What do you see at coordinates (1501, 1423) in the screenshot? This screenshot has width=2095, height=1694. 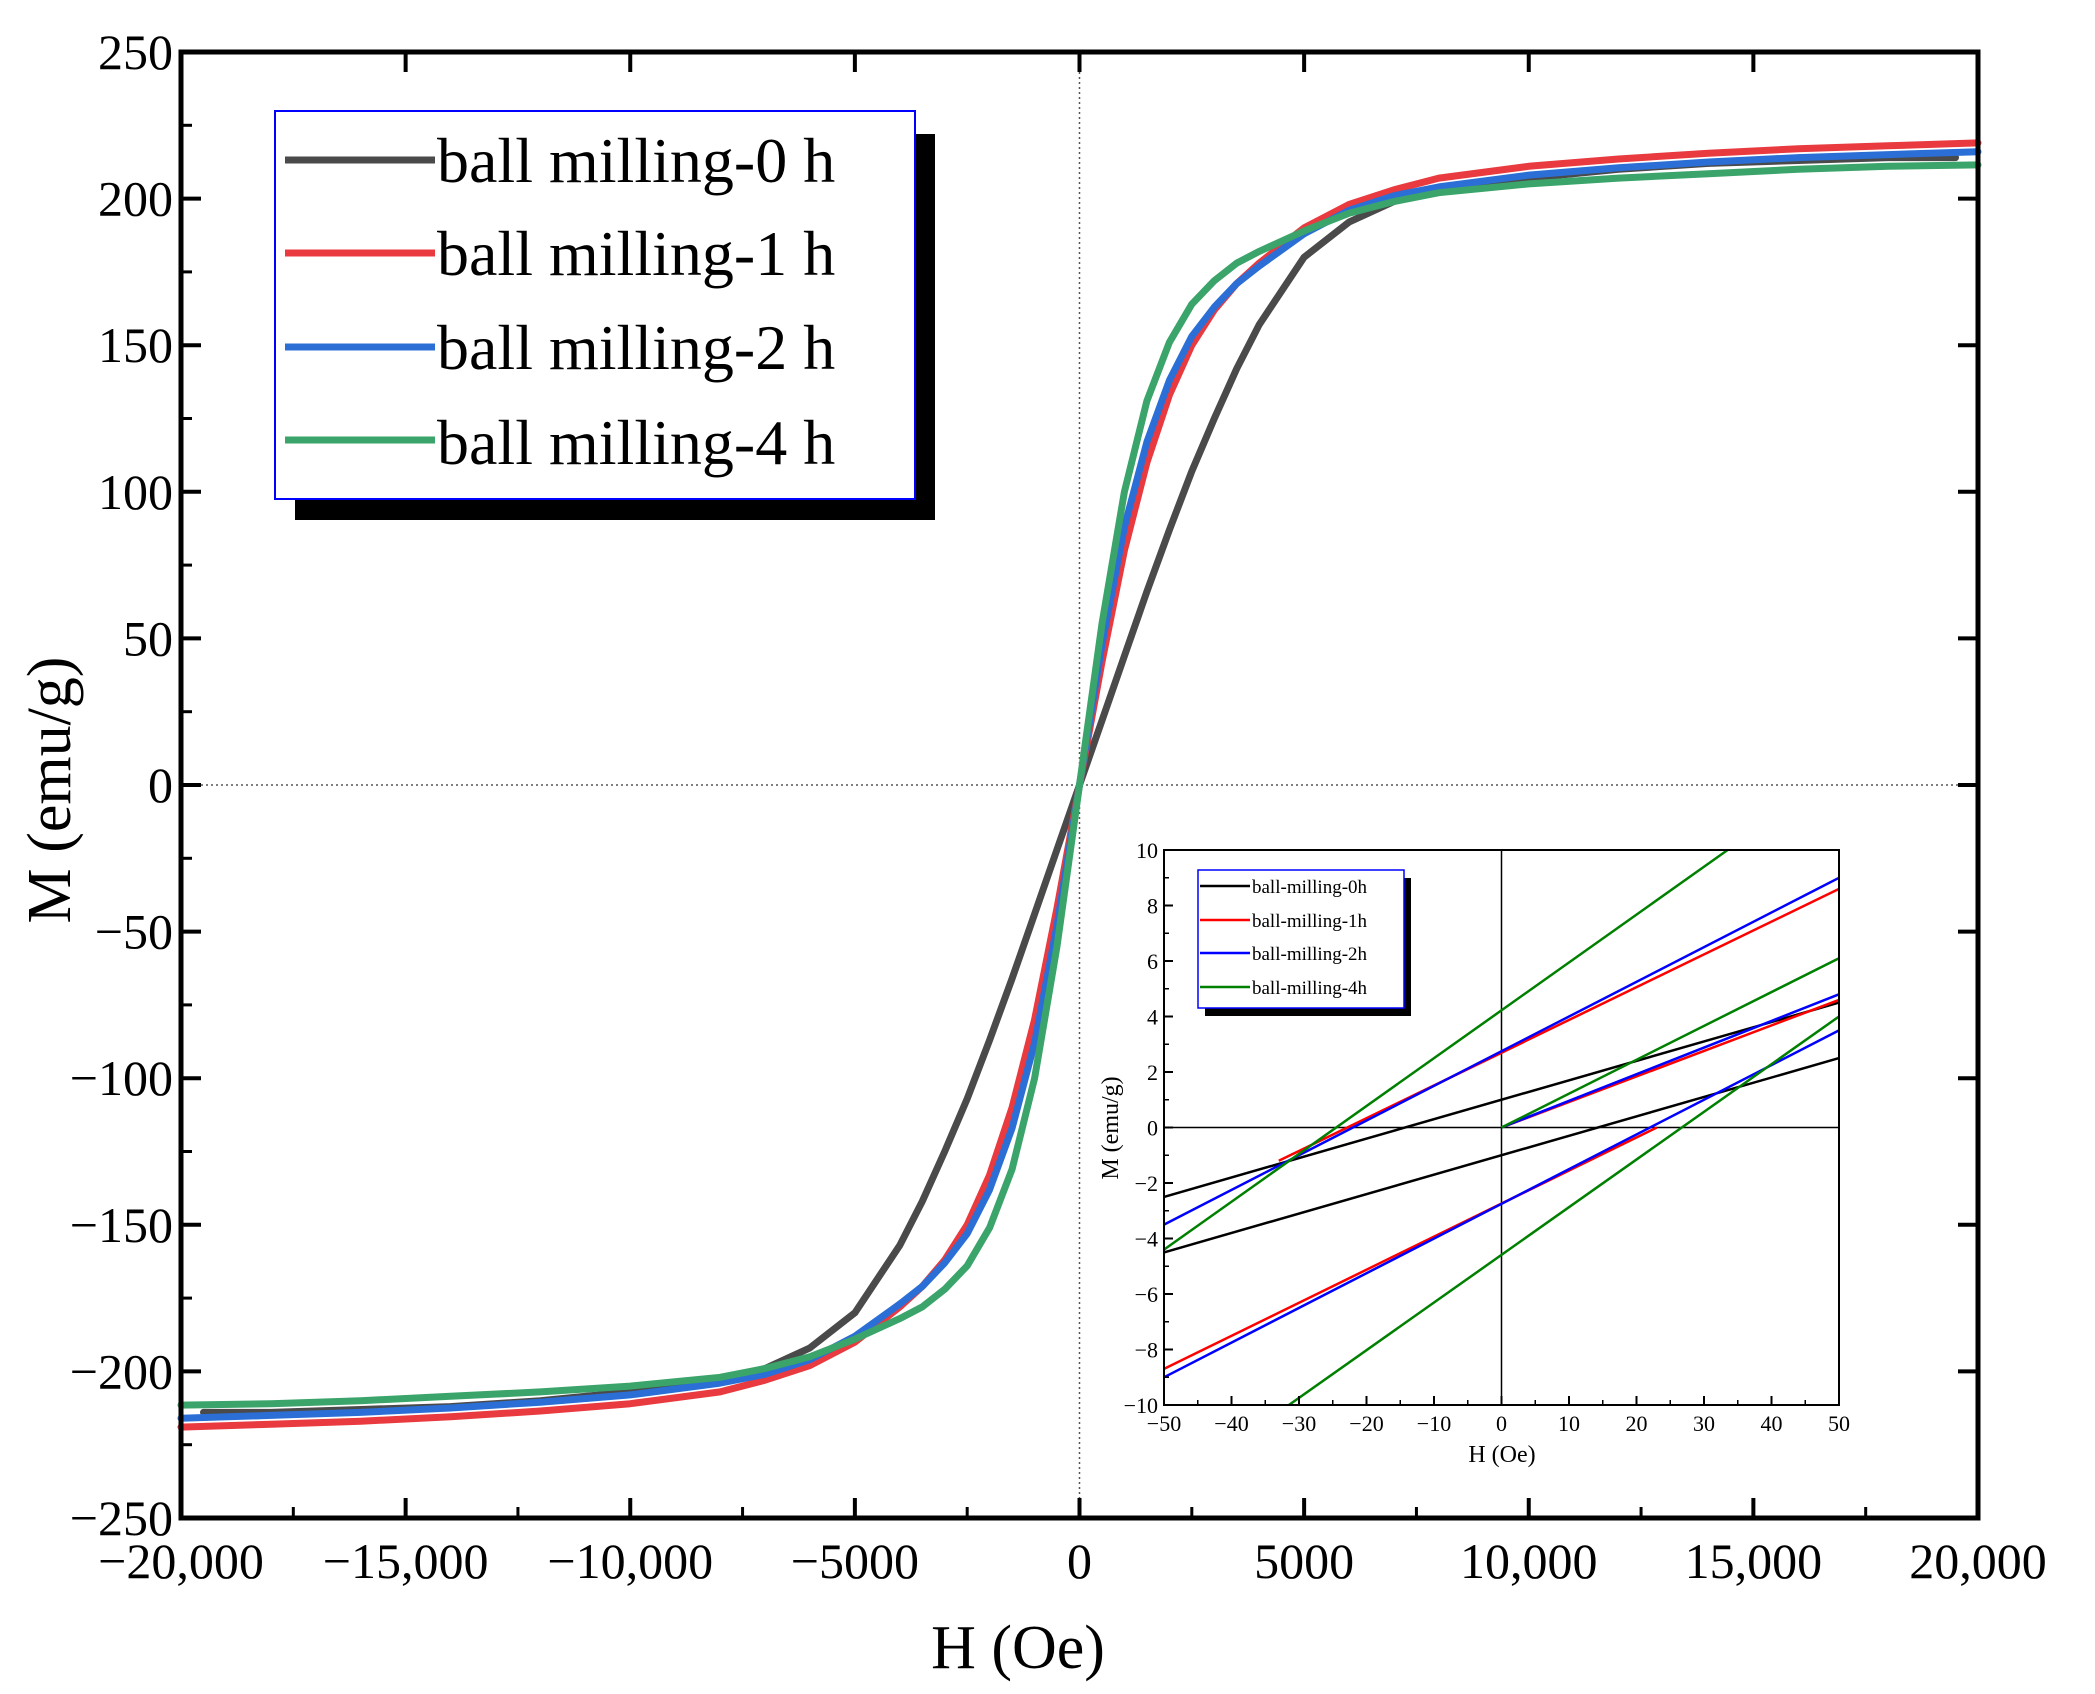 I see `inset-x-tick-label-5: 0` at bounding box center [1501, 1423].